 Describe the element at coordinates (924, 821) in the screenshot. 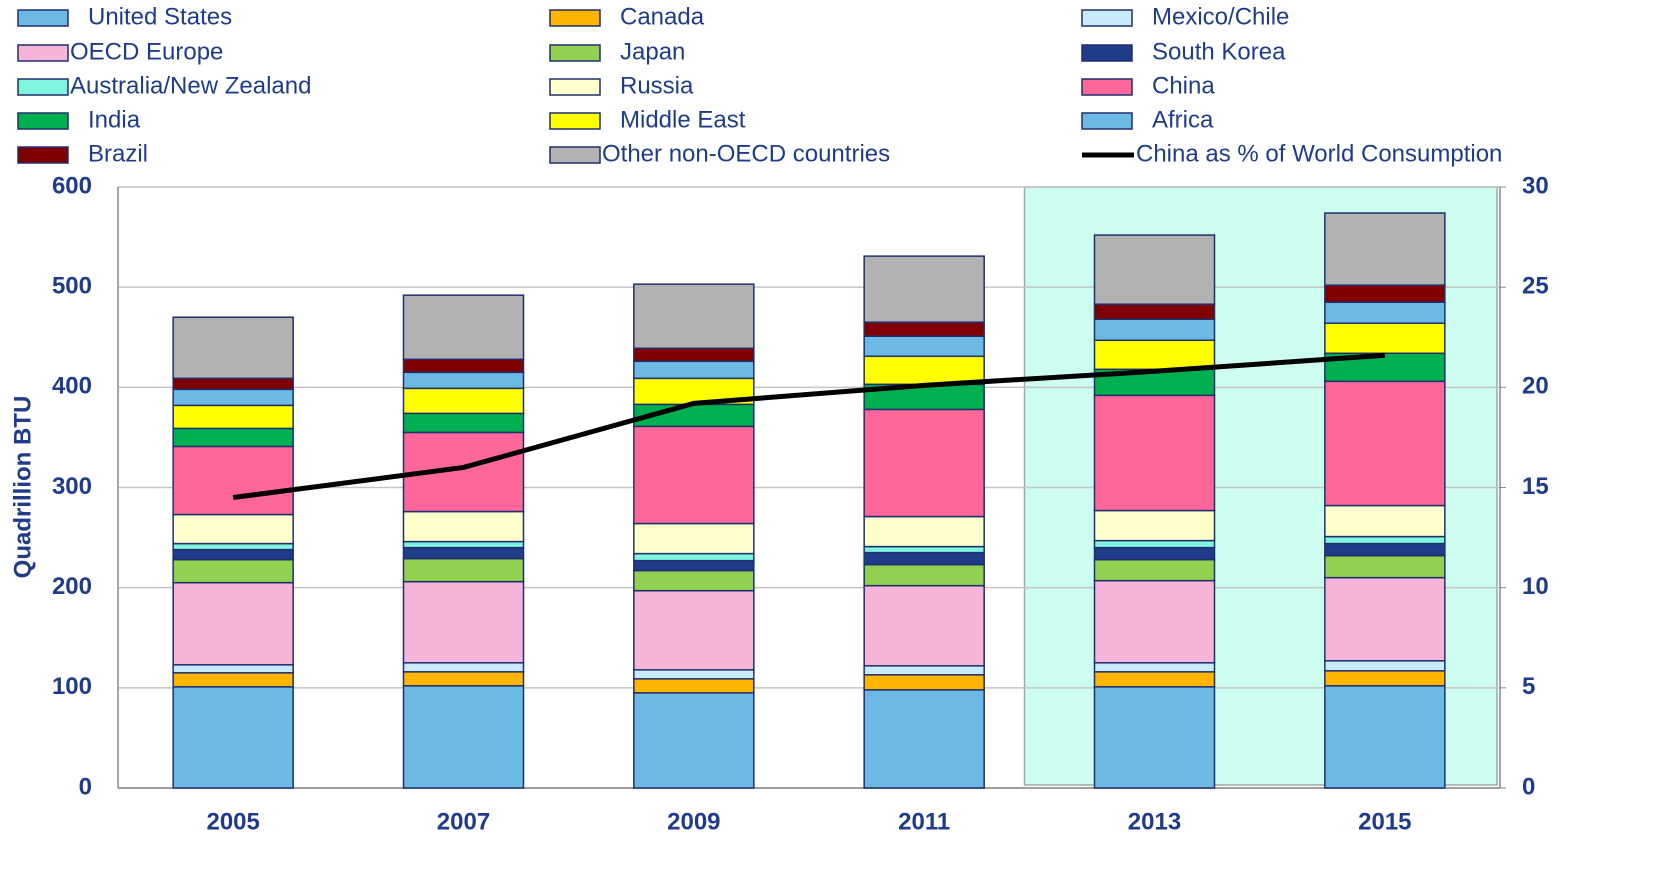

I see `x-tick-label: 2011` at that location.